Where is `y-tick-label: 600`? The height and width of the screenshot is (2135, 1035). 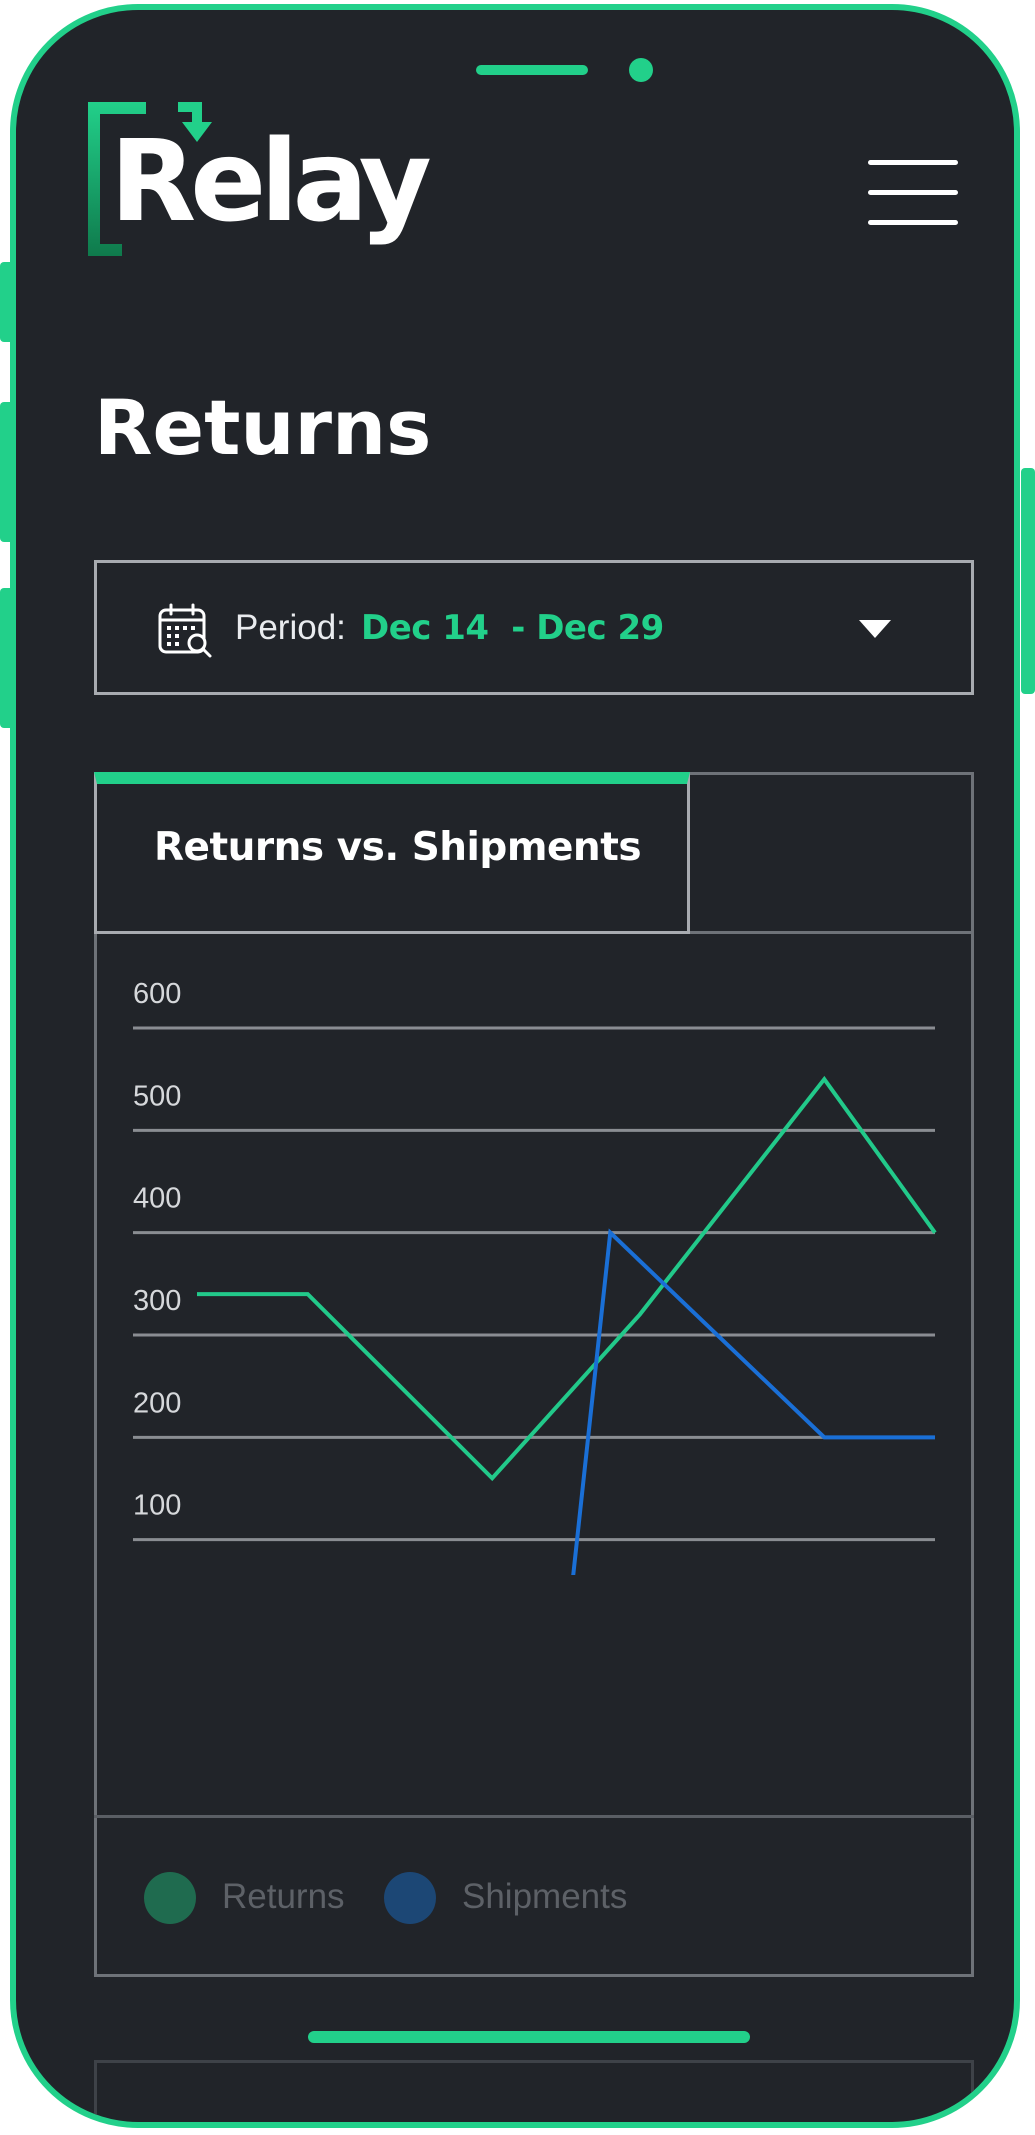
y-tick-label: 600 is located at coordinates (157, 994).